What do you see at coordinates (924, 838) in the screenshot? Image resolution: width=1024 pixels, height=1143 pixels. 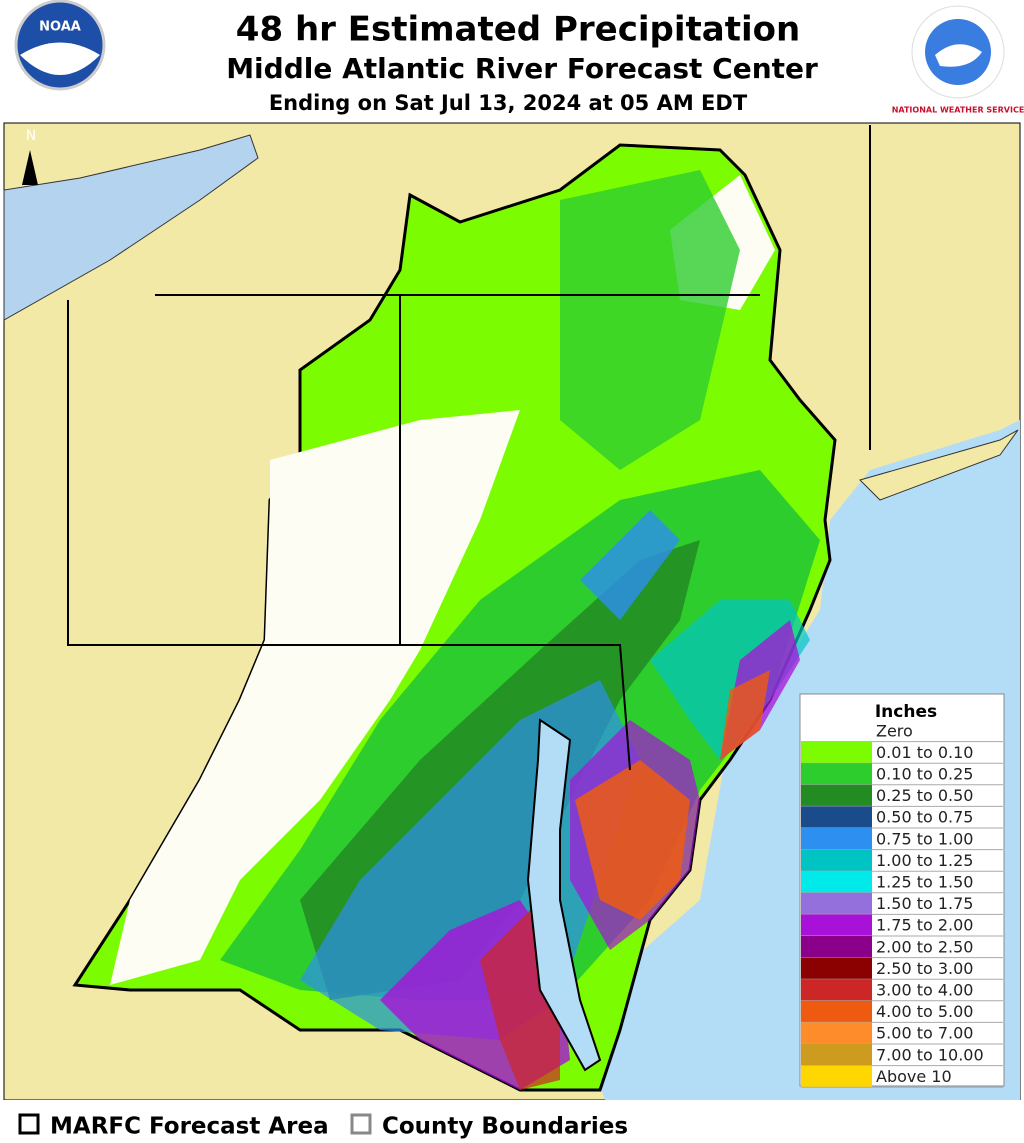 I see `legend-label: 0.75 to 1.00` at bounding box center [924, 838].